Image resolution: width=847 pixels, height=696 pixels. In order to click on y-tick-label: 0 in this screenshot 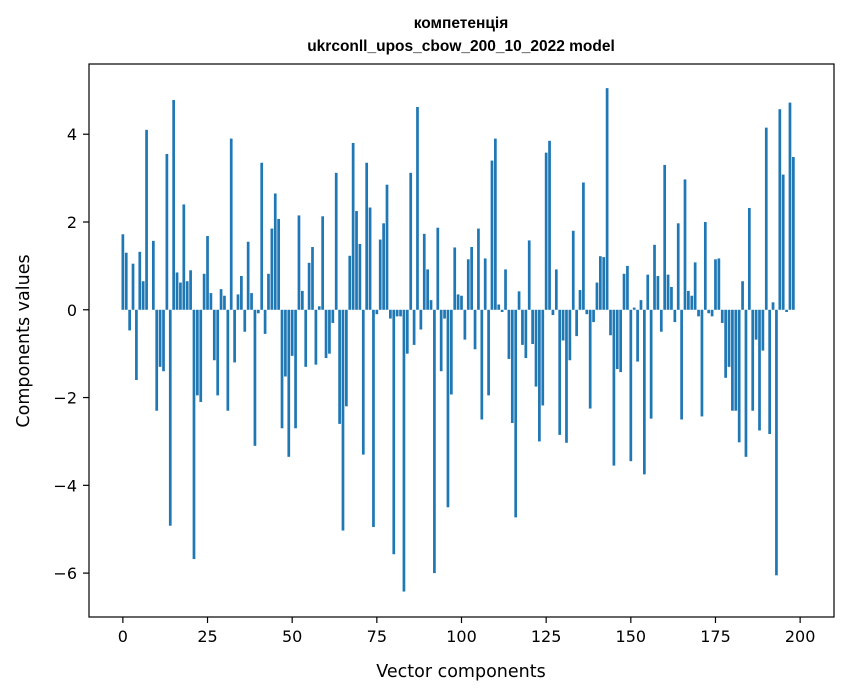, I will do `click(72, 310)`.